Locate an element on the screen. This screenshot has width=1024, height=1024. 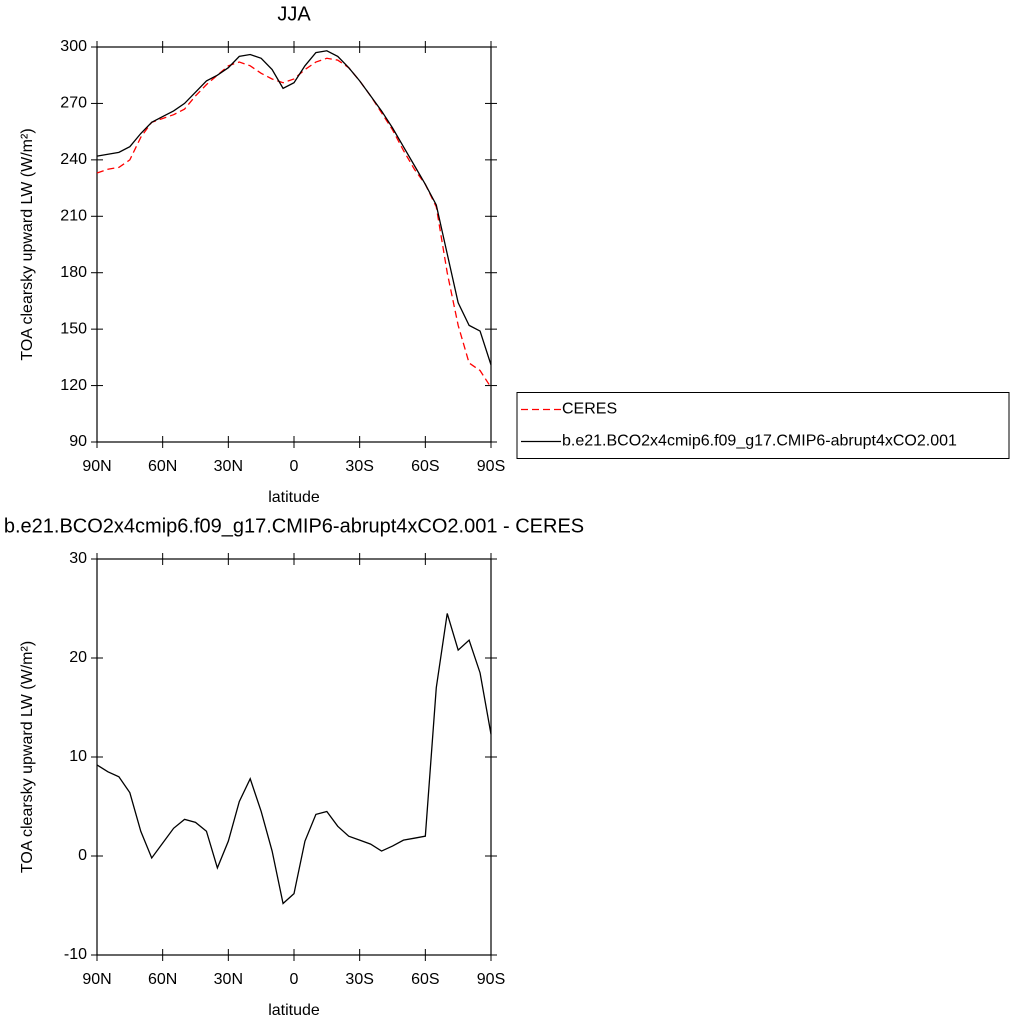
y-tick-label: 10 is located at coordinates (78, 756).